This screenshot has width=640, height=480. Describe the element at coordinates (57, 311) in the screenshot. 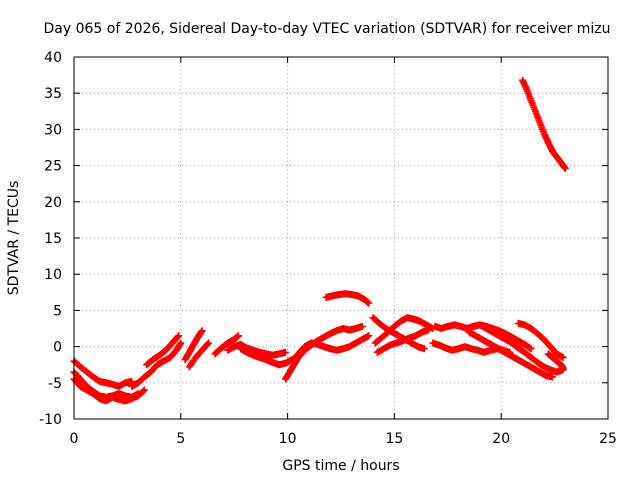

I see `y-tick-label: 5` at that location.